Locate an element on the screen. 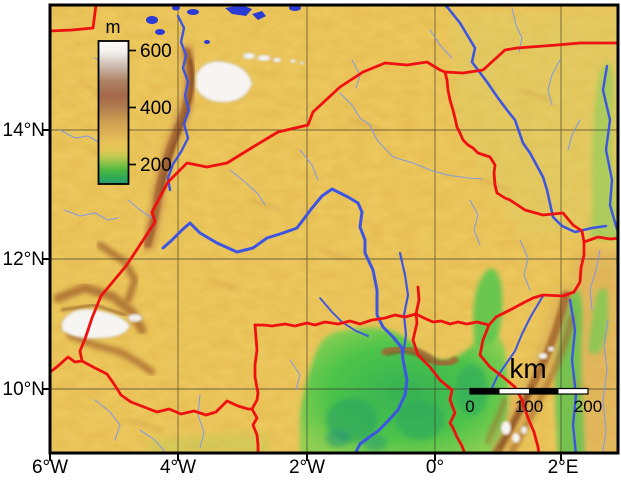 This screenshot has width=621, height=480. x-tick-4w: 4°W is located at coordinates (178, 467).